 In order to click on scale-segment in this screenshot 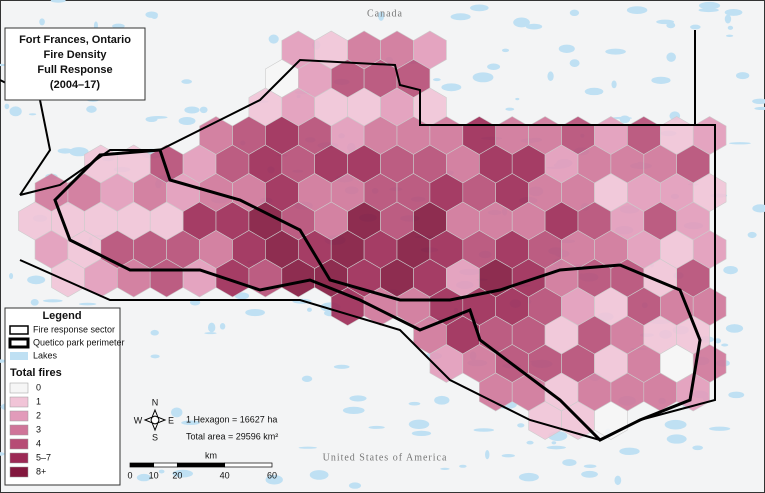, I will do `click(142, 465)`.